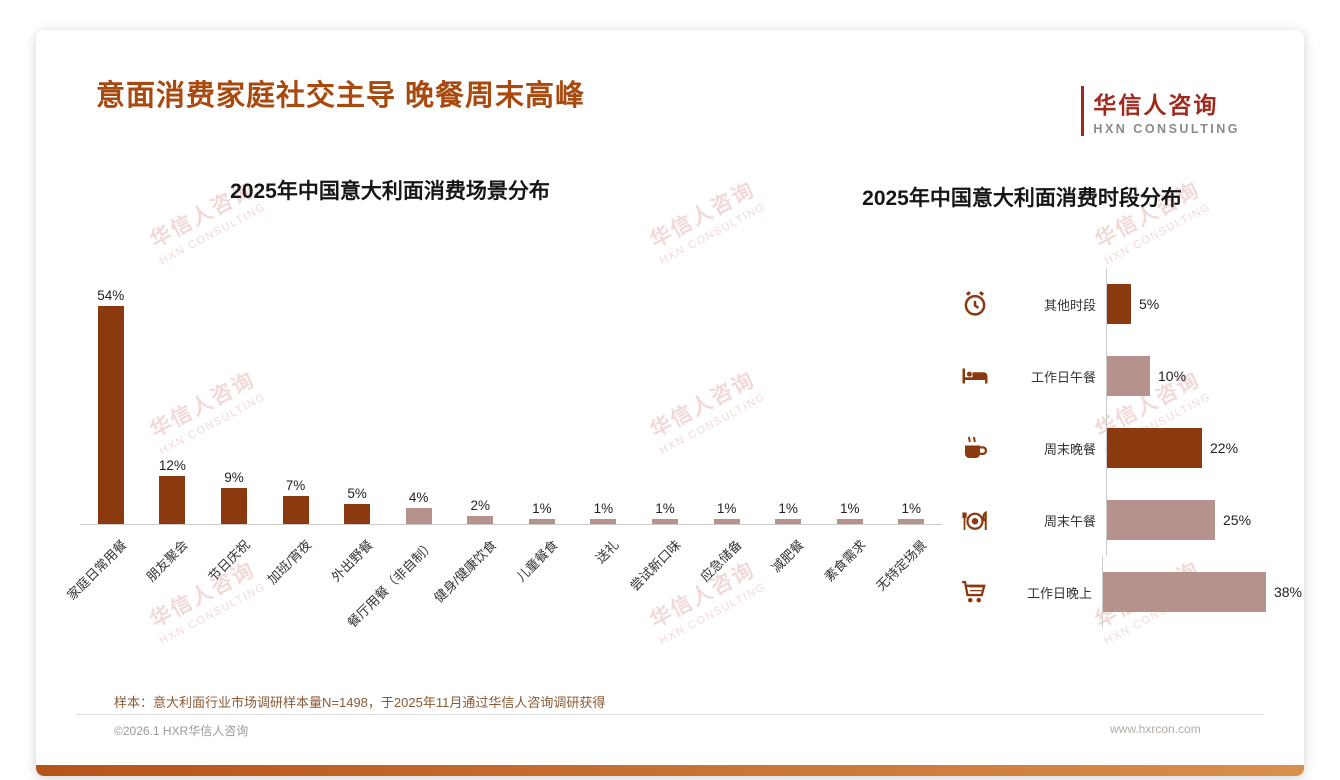 The height and width of the screenshot is (780, 1340). Describe the element at coordinates (1059, 593) in the screenshot. I see `category-label: 工作日晚上` at that location.